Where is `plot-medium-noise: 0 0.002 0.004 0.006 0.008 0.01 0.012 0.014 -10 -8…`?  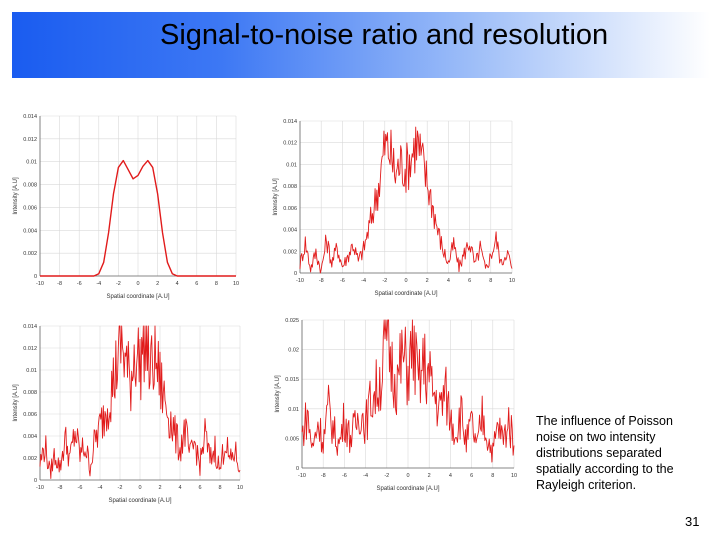 plot-medium-noise: 0 0.002 0.004 0.006 0.008 0.01 0.012 0.014 -10 -8… is located at coordinates (129, 415).